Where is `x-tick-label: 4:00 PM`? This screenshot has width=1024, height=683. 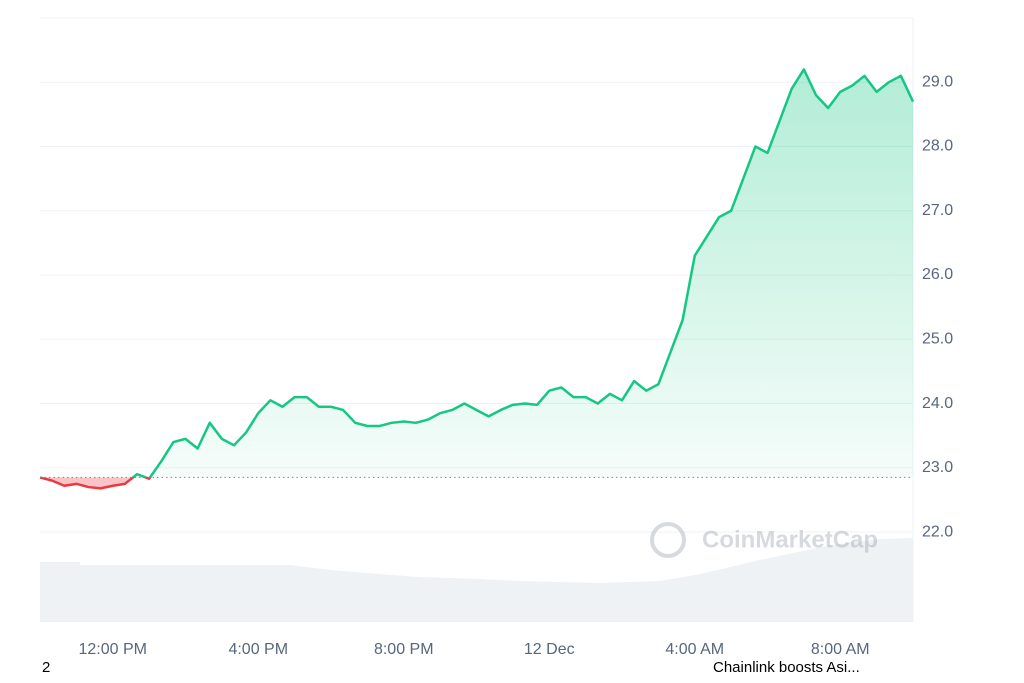
x-tick-label: 4:00 PM is located at coordinates (258, 649).